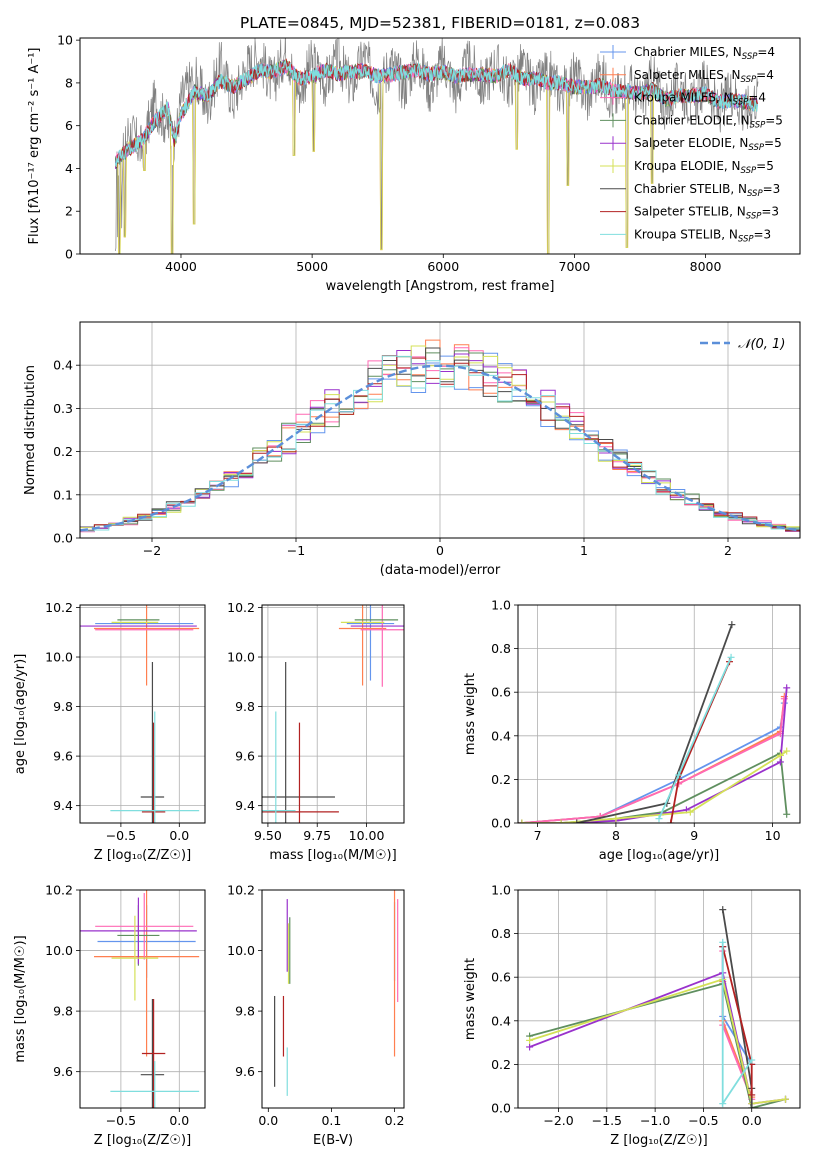 This screenshot has width=819, height=1170. What do you see at coordinates (659, 855) in the screenshot?
I see `x-axis-label: age [log₁₀(age/yr)]` at bounding box center [659, 855].